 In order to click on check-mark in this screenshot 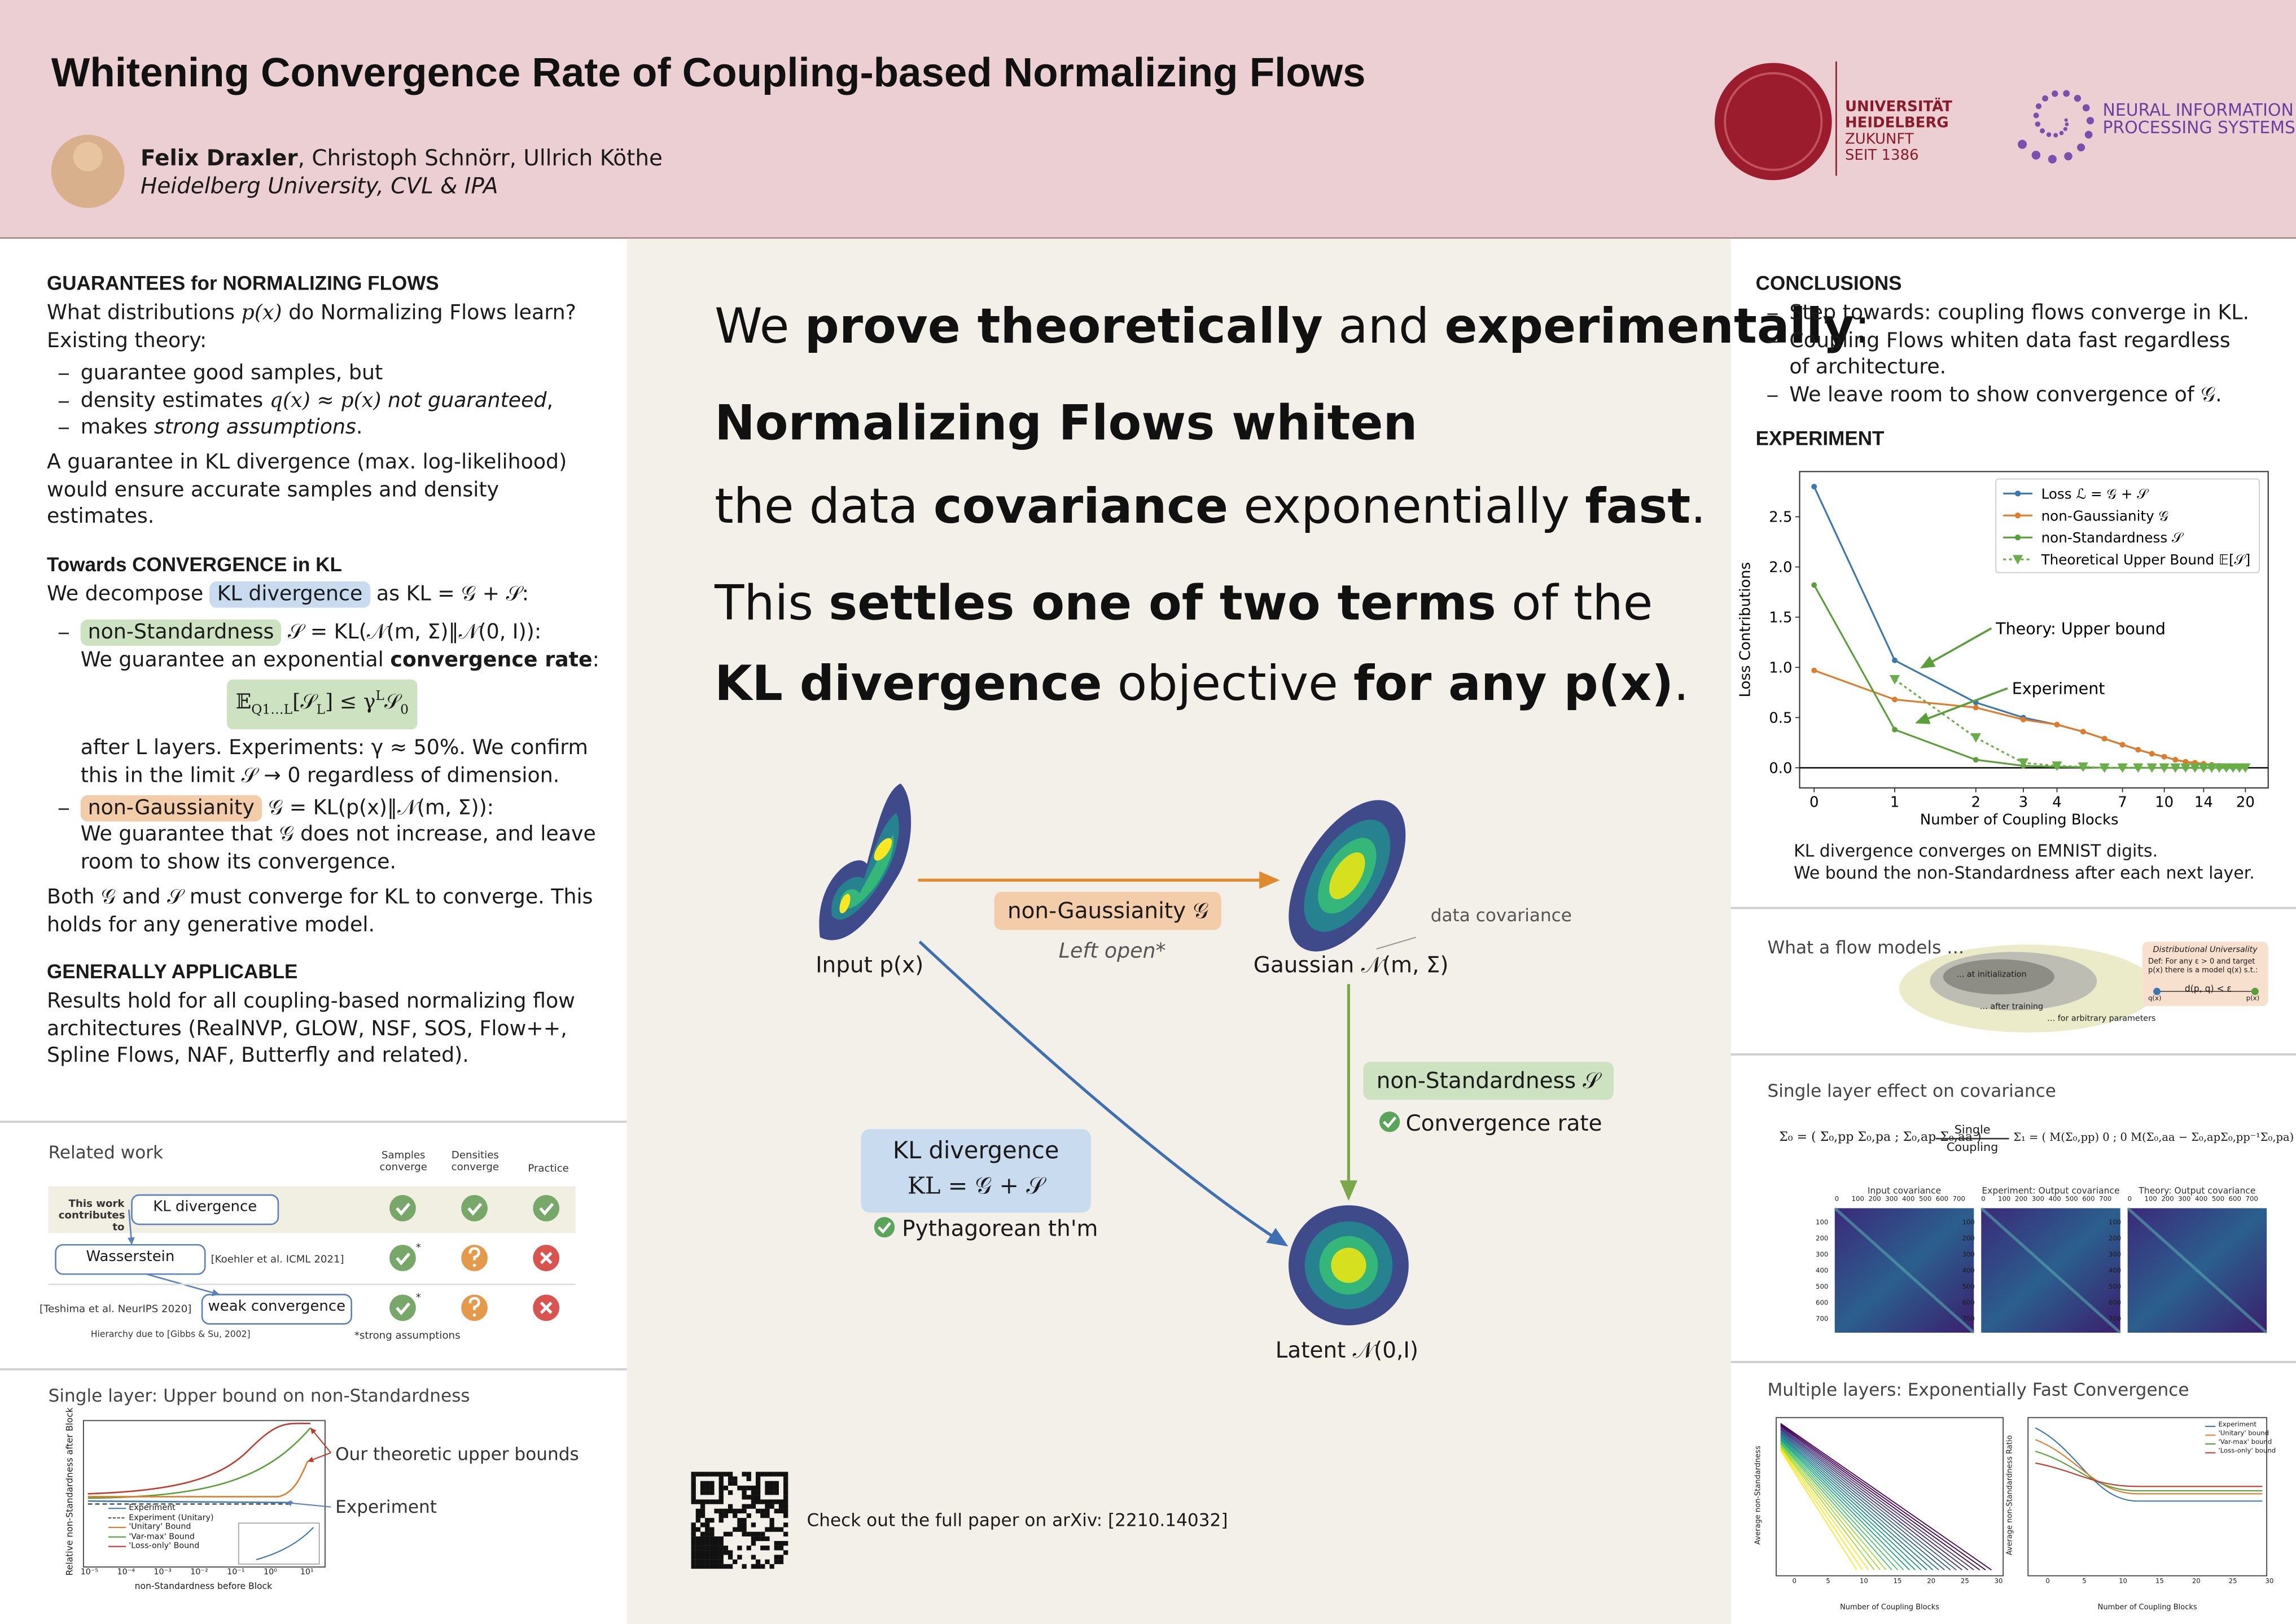, I will do `click(403, 1259)`.